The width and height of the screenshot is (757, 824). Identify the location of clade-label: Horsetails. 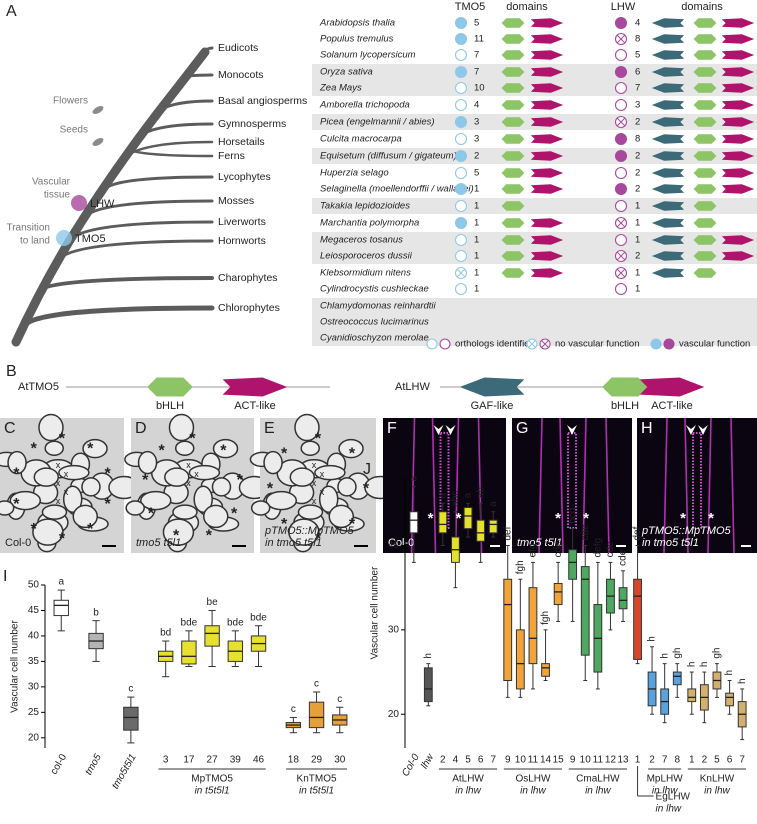
(241, 142).